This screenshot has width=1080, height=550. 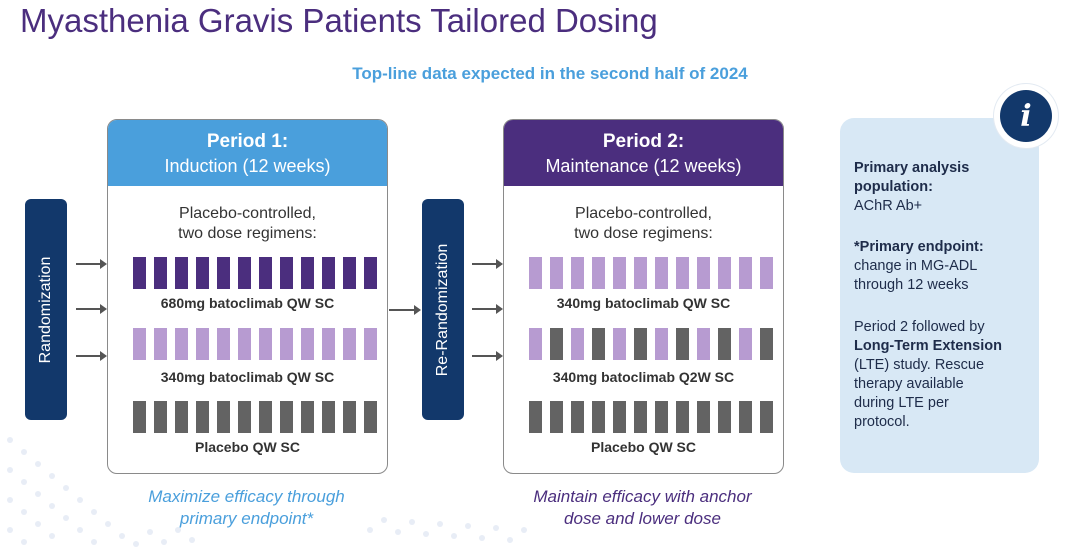 I want to click on info-icon: i, so click(x=1026, y=116).